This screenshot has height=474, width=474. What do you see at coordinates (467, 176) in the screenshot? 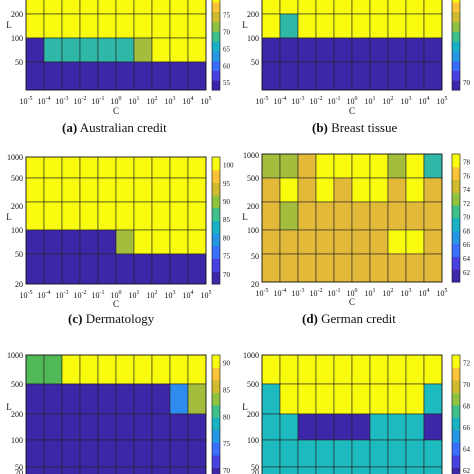
I see `colorbar-tick-label: 76` at bounding box center [467, 176].